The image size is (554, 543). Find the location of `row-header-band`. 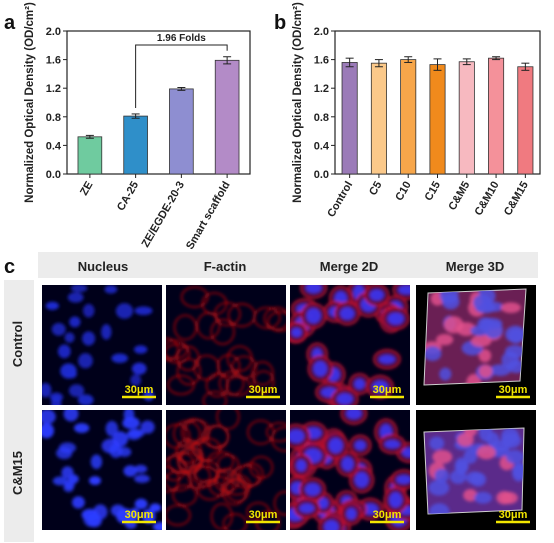

row-header-band is located at coordinates (19, 411).